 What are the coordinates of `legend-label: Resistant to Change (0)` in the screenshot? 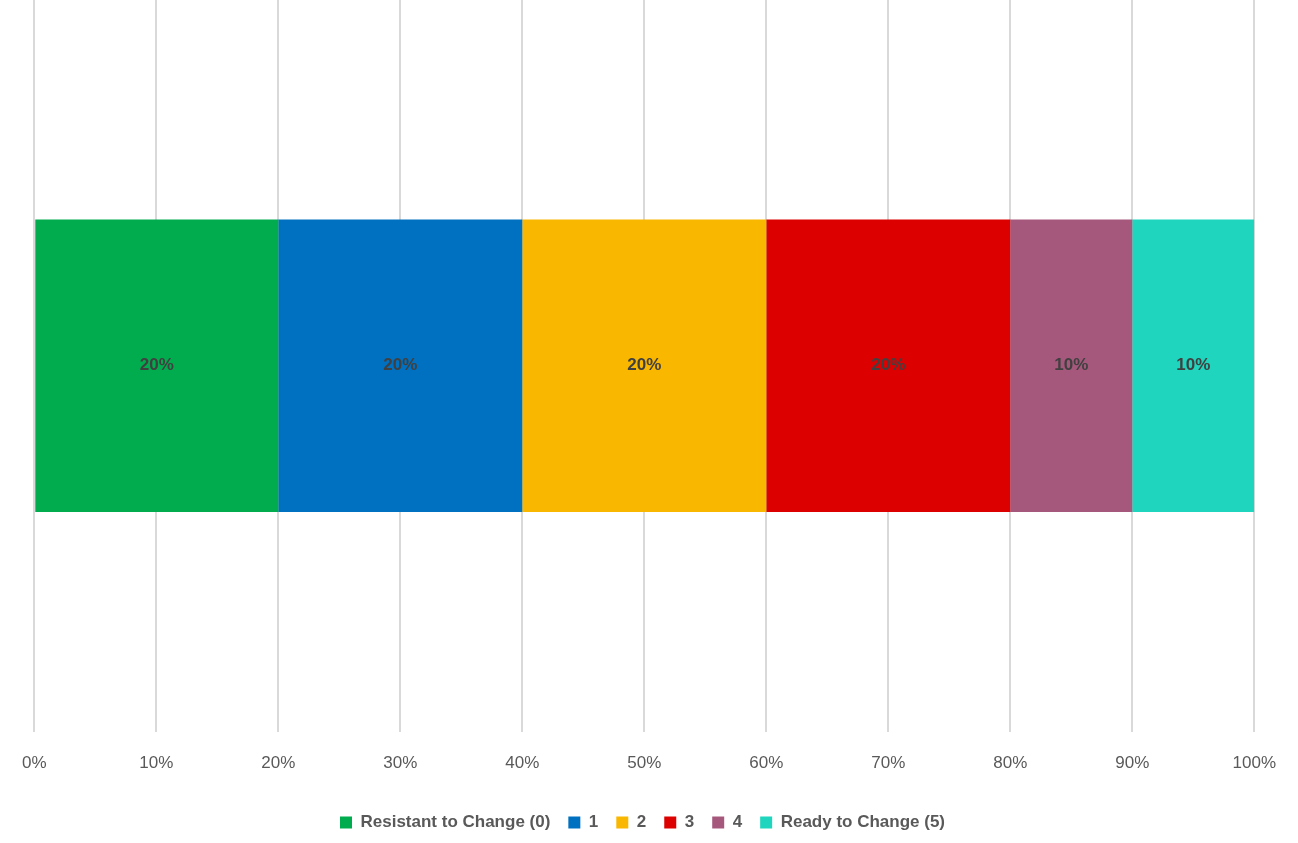 It's located at (455, 822).